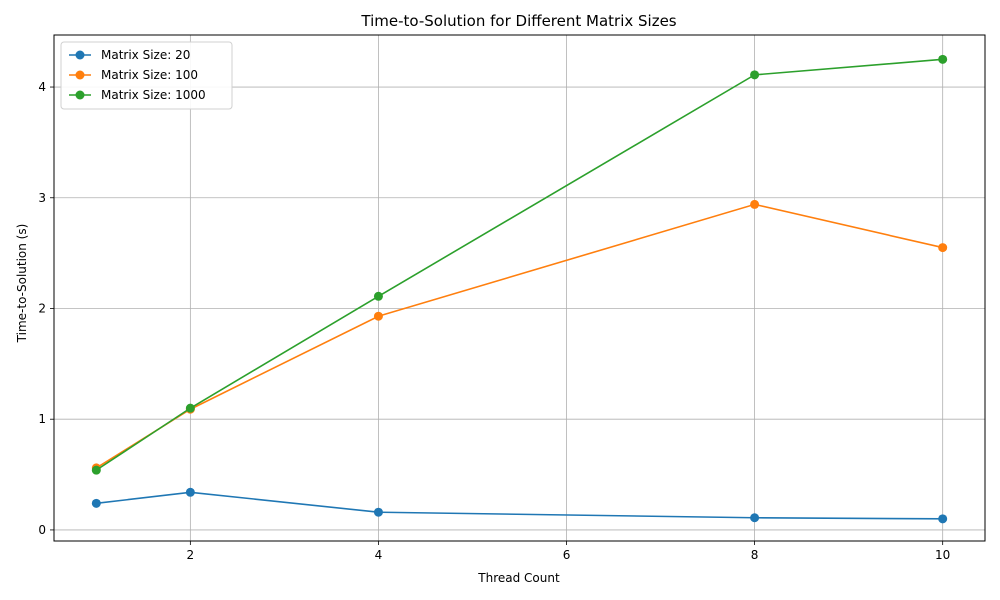  I want to click on x-tick-label: 4, so click(379, 555).